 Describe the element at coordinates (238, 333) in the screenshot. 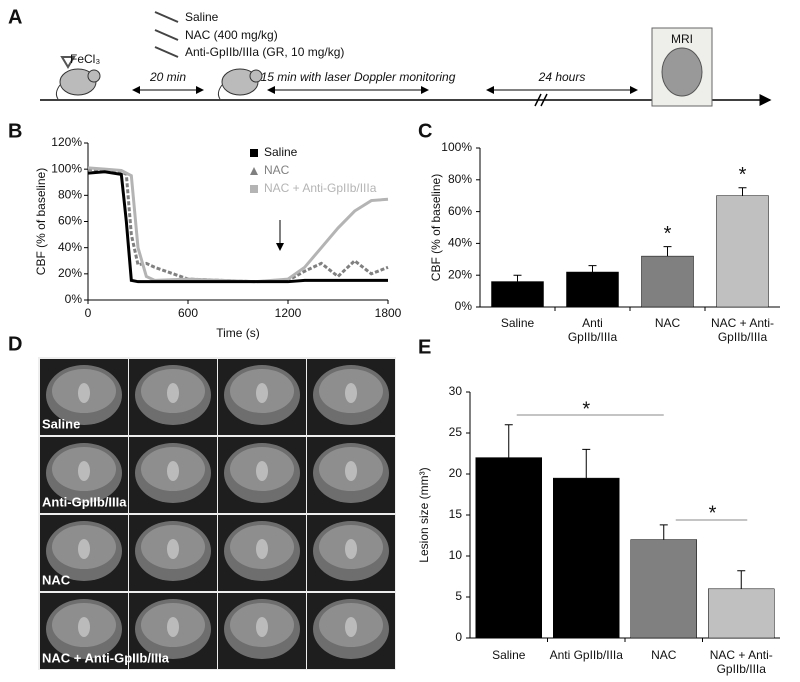

I see `x-axis-title: Time (s)` at that location.